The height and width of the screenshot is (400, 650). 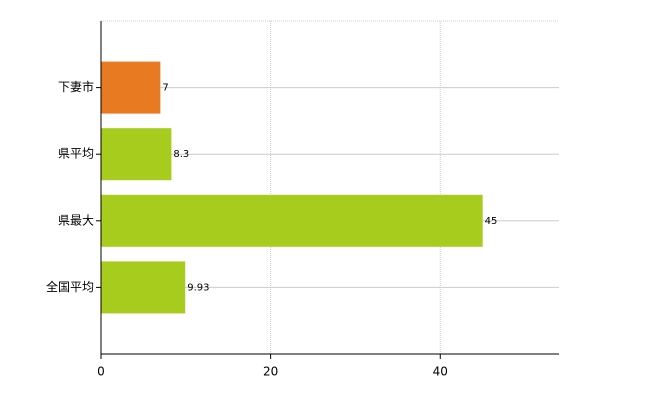 I want to click on y-tick-label: 下妻市, so click(x=76, y=86).